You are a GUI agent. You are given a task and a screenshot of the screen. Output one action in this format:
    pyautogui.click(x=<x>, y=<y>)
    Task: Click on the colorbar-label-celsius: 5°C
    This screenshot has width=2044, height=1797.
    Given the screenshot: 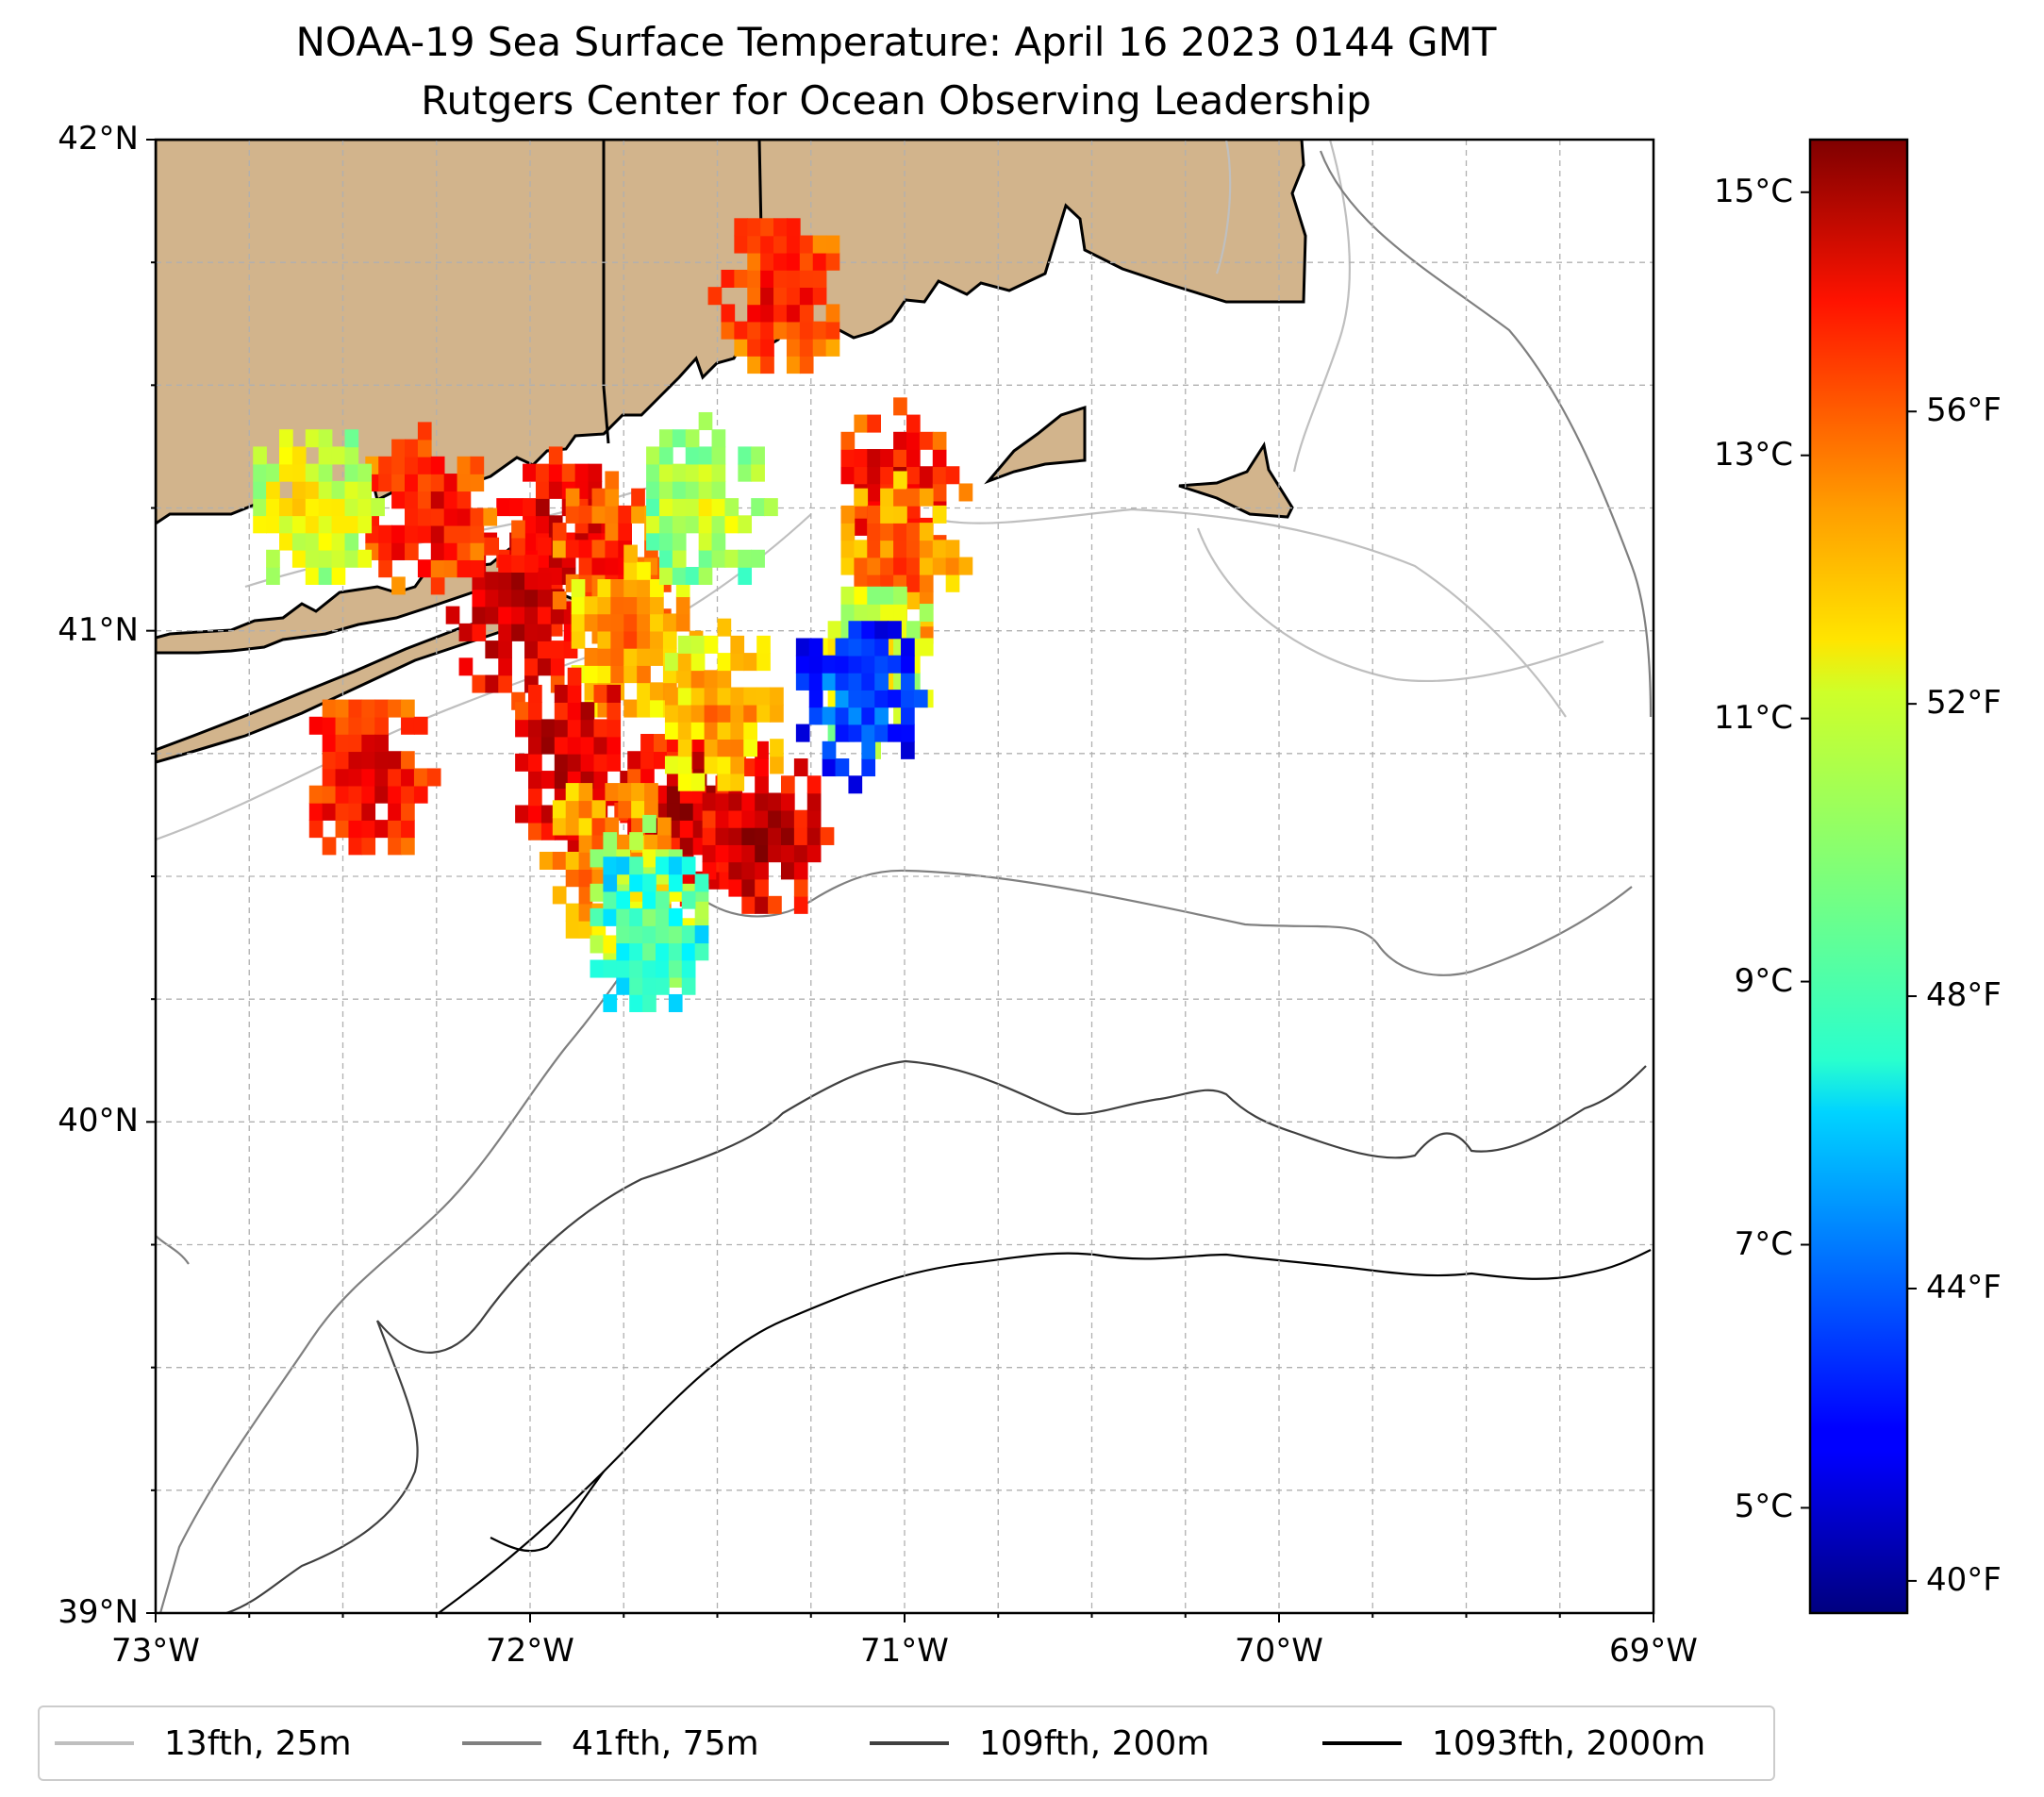 What is the action you would take?
    pyautogui.click(x=1763, y=1507)
    